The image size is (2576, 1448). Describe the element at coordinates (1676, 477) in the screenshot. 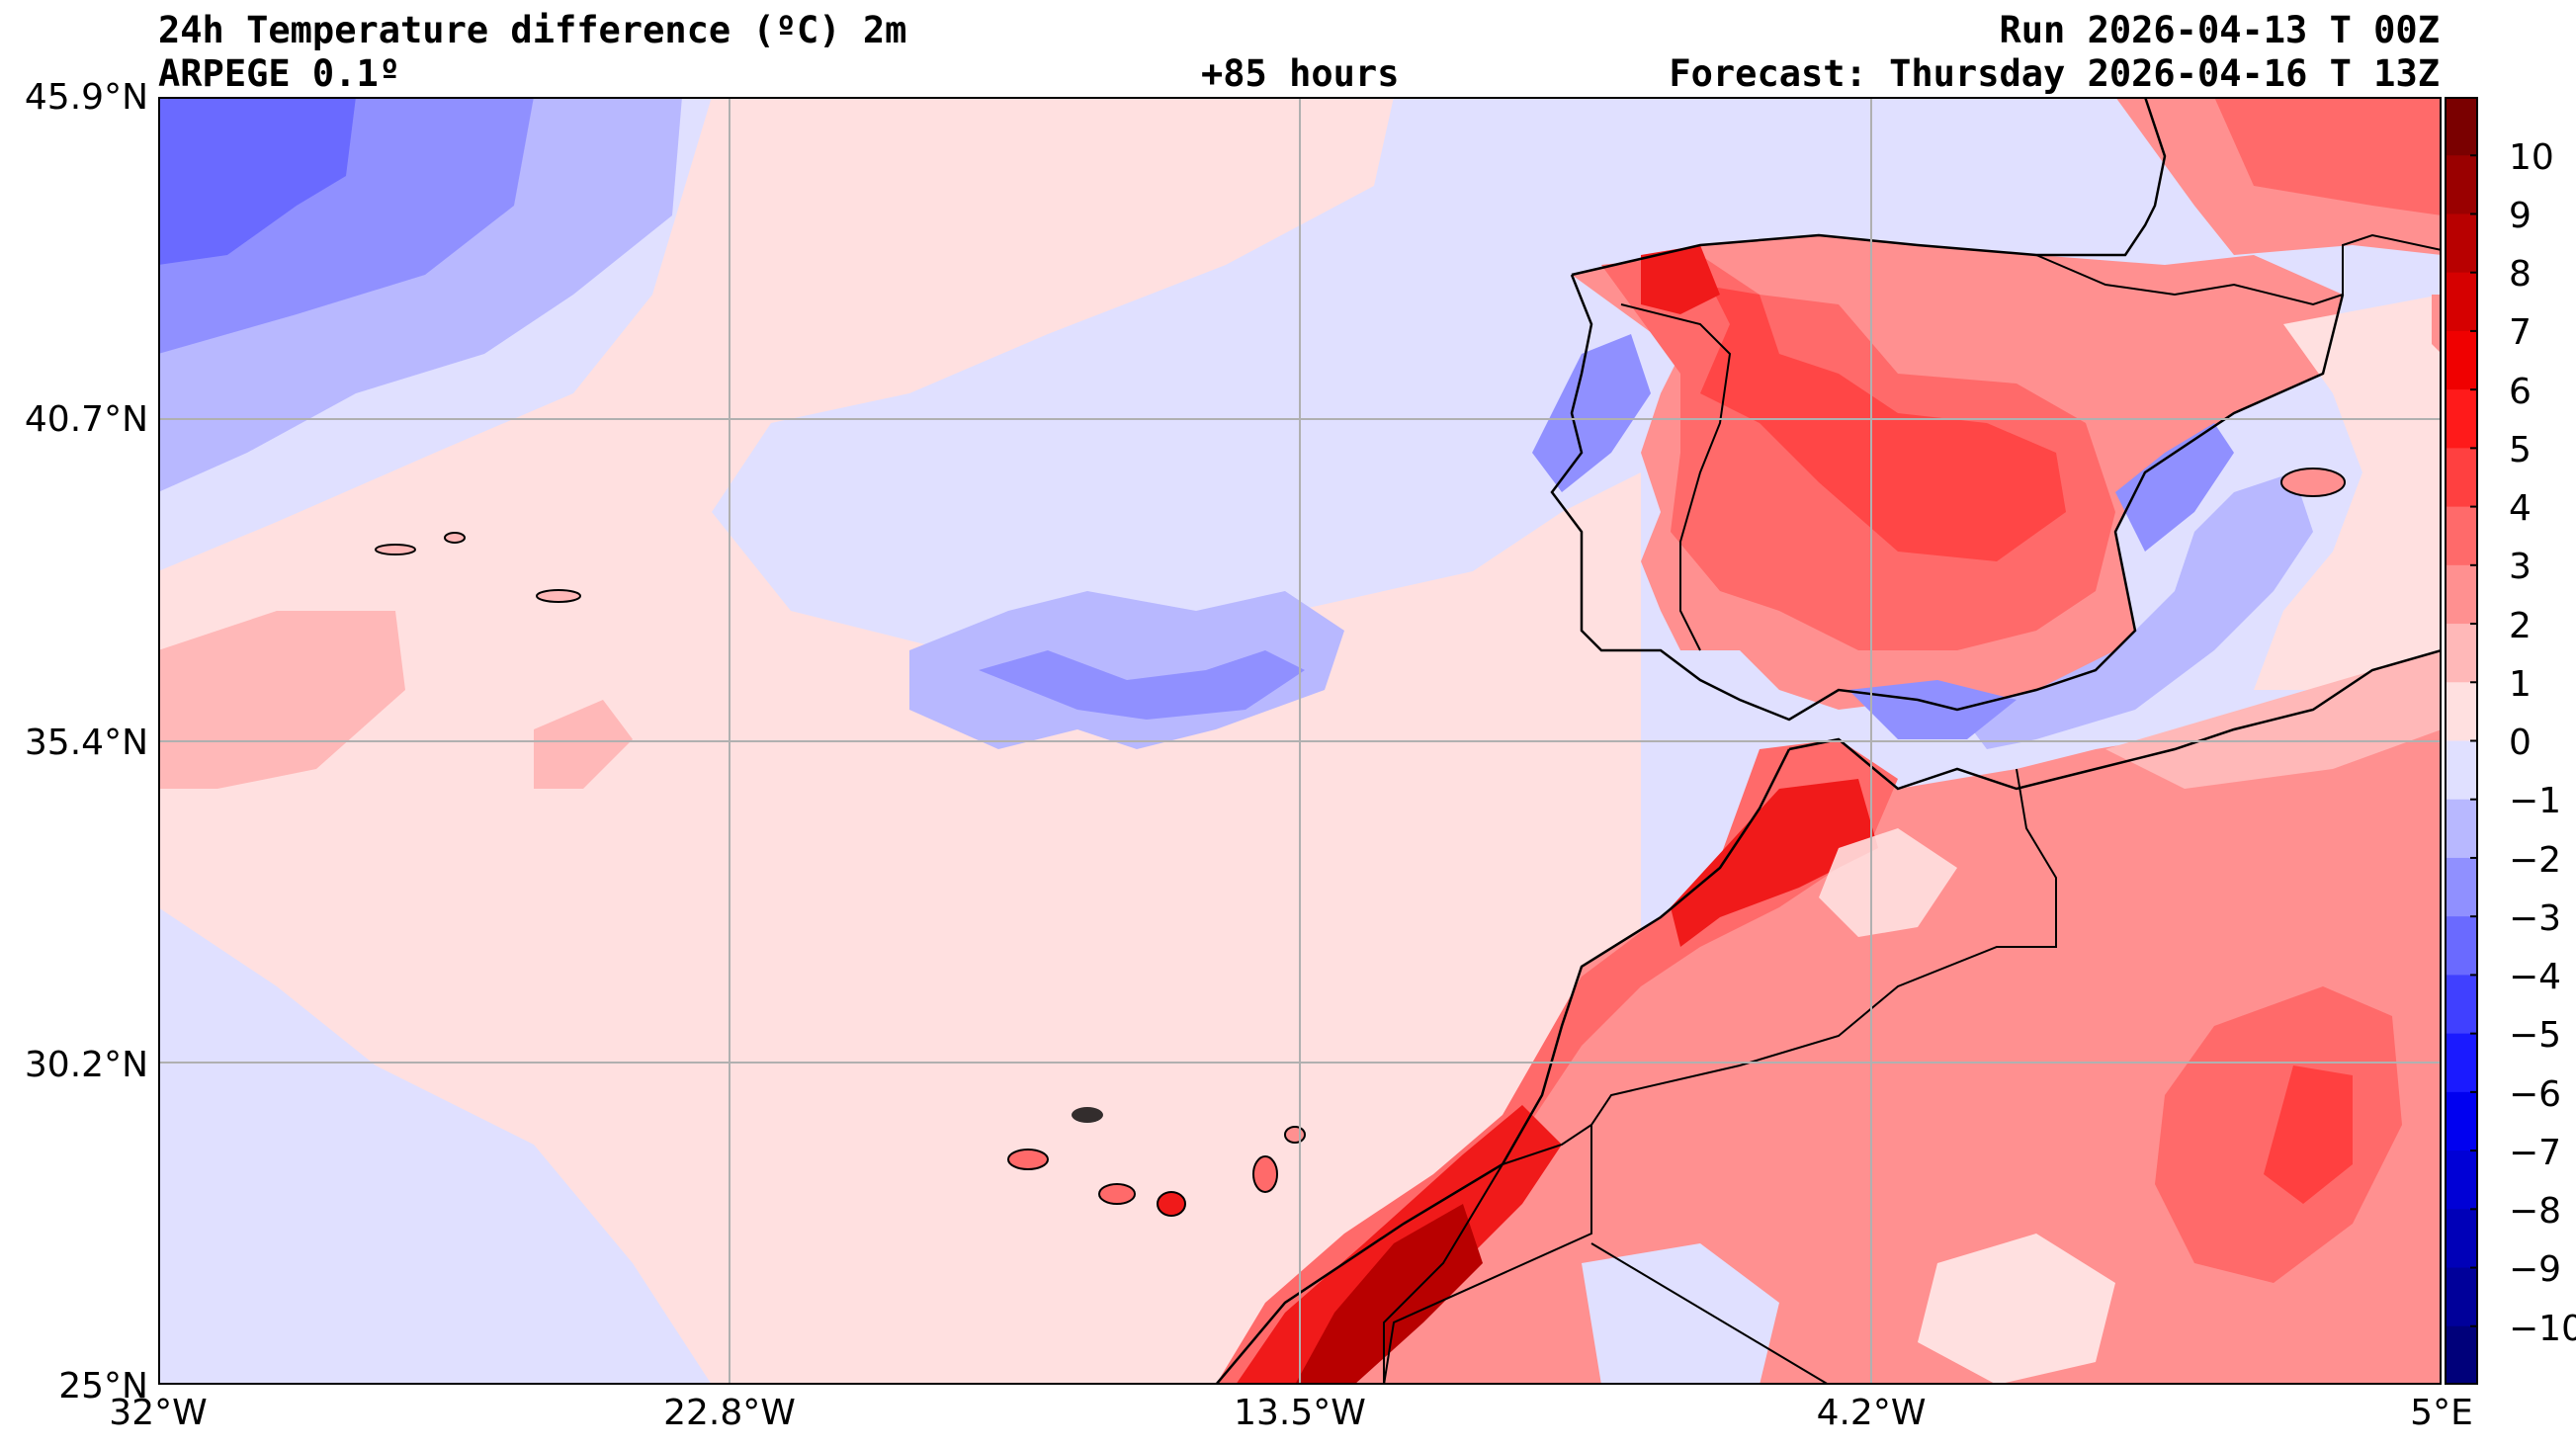

I see `portugal-border` at that location.